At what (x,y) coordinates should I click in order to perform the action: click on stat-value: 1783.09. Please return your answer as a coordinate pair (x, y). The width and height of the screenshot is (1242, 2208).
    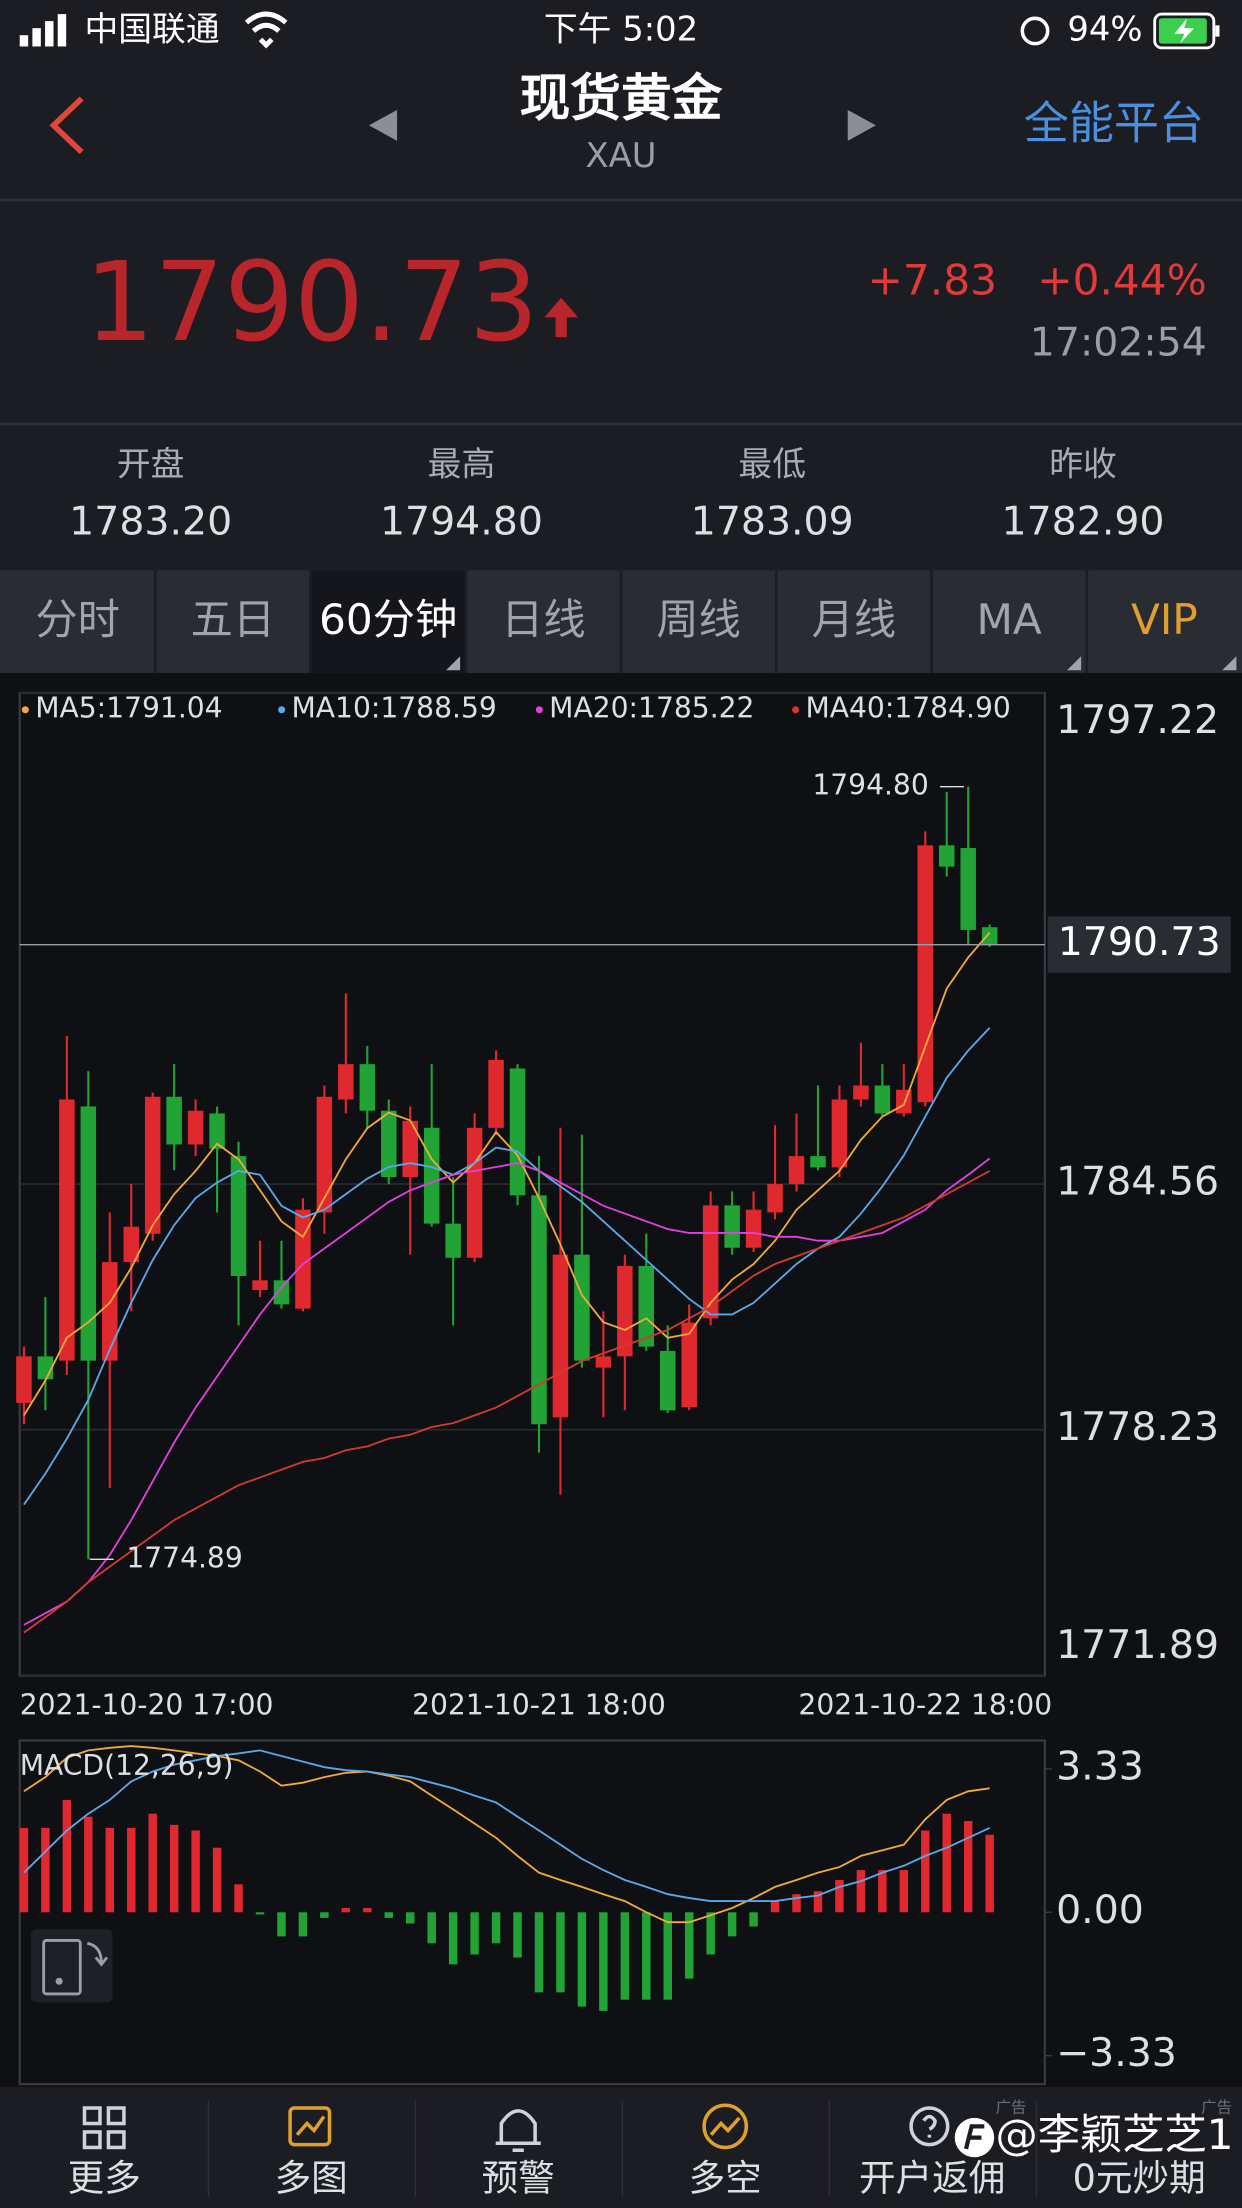
    Looking at the image, I should click on (772, 521).